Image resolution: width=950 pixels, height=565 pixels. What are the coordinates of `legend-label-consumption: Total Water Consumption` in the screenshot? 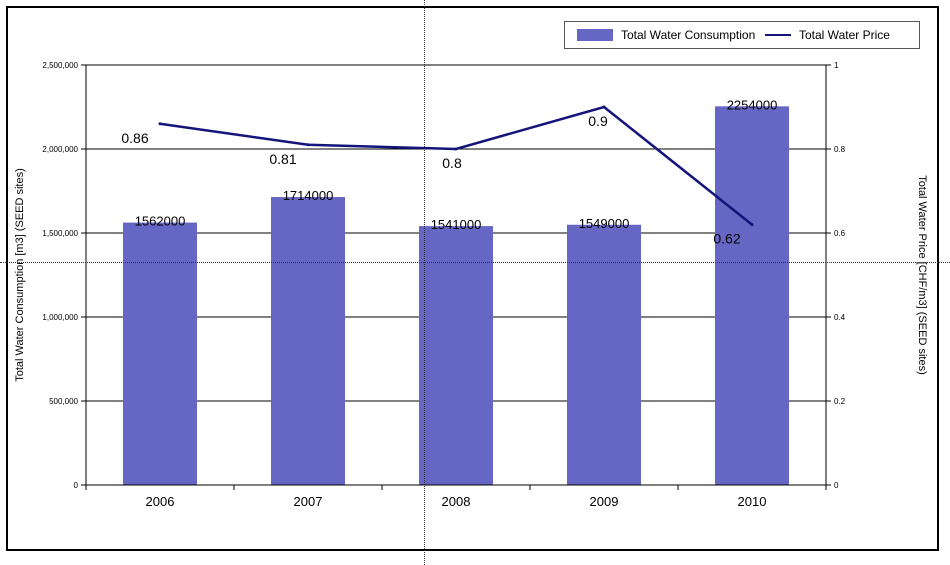 It's located at (688, 35).